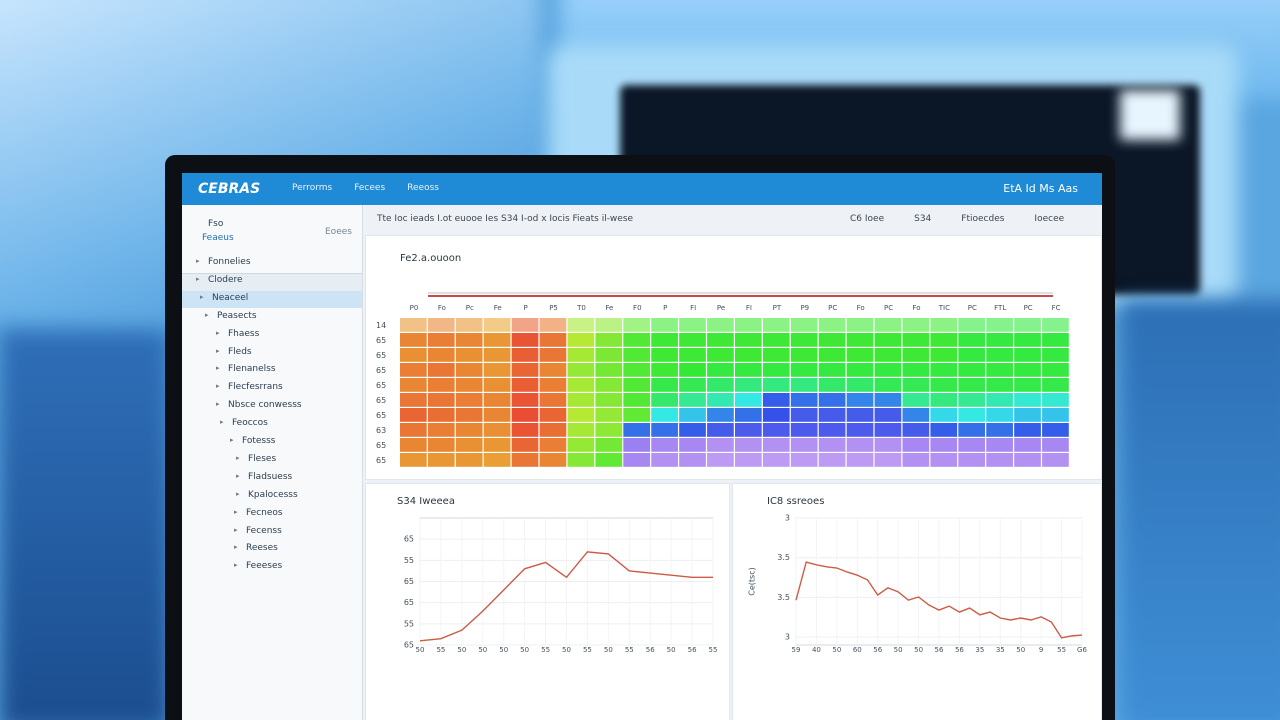 The width and height of the screenshot is (1280, 720). I want to click on column-label: PC, so click(888, 308).